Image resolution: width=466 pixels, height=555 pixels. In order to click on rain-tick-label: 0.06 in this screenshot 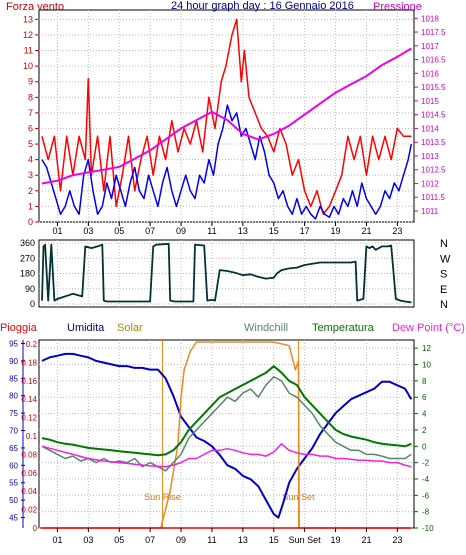, I will do `click(29, 473)`.